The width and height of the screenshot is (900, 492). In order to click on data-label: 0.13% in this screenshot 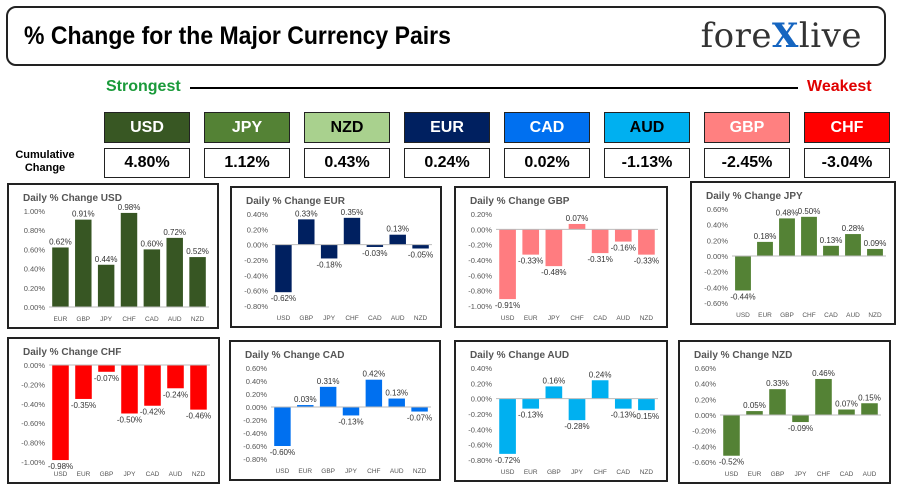, I will do `click(396, 393)`.